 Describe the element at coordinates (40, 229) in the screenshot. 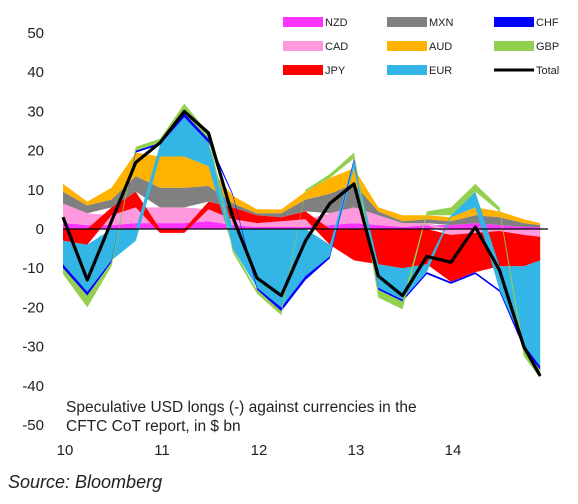

I see `y-tick-label: 0` at that location.